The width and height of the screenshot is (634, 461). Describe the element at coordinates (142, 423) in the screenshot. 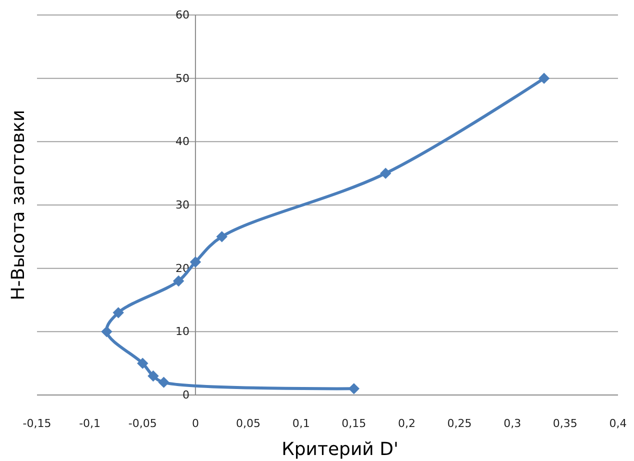

I see `x-tick-label: -0,05` at that location.